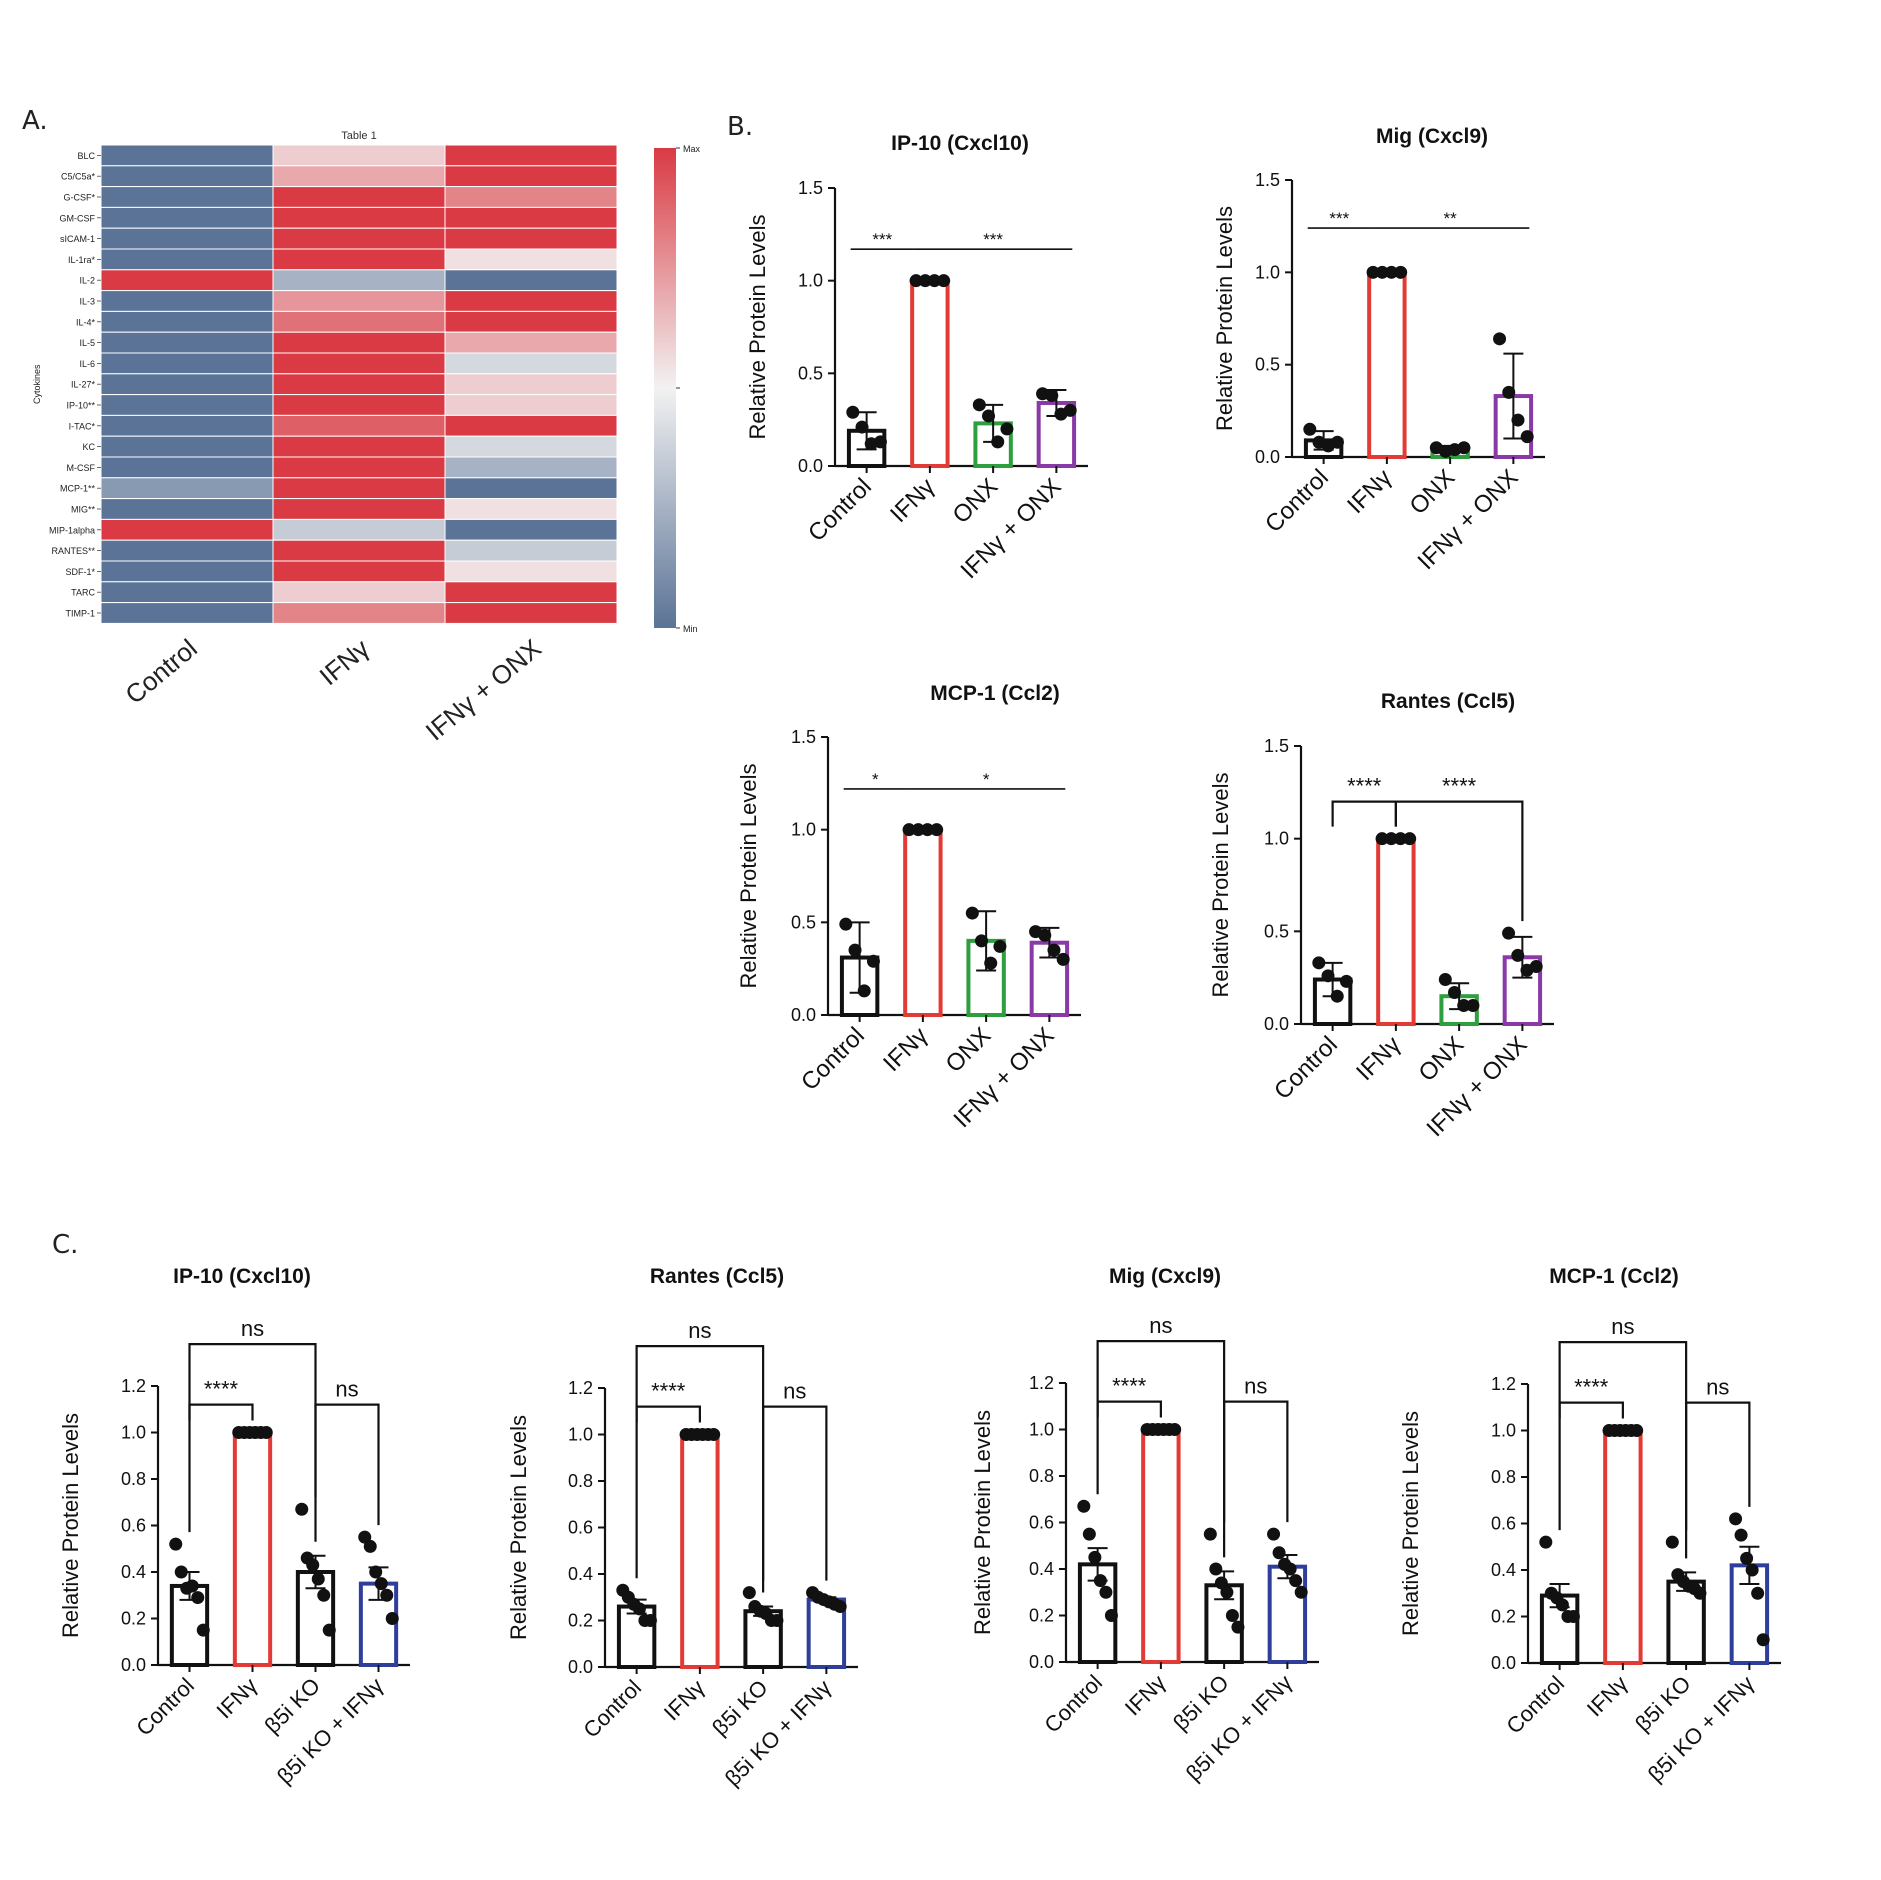  Describe the element at coordinates (80, 198) in the screenshot. I see `heatmap-row-label: G-CSF*` at that location.